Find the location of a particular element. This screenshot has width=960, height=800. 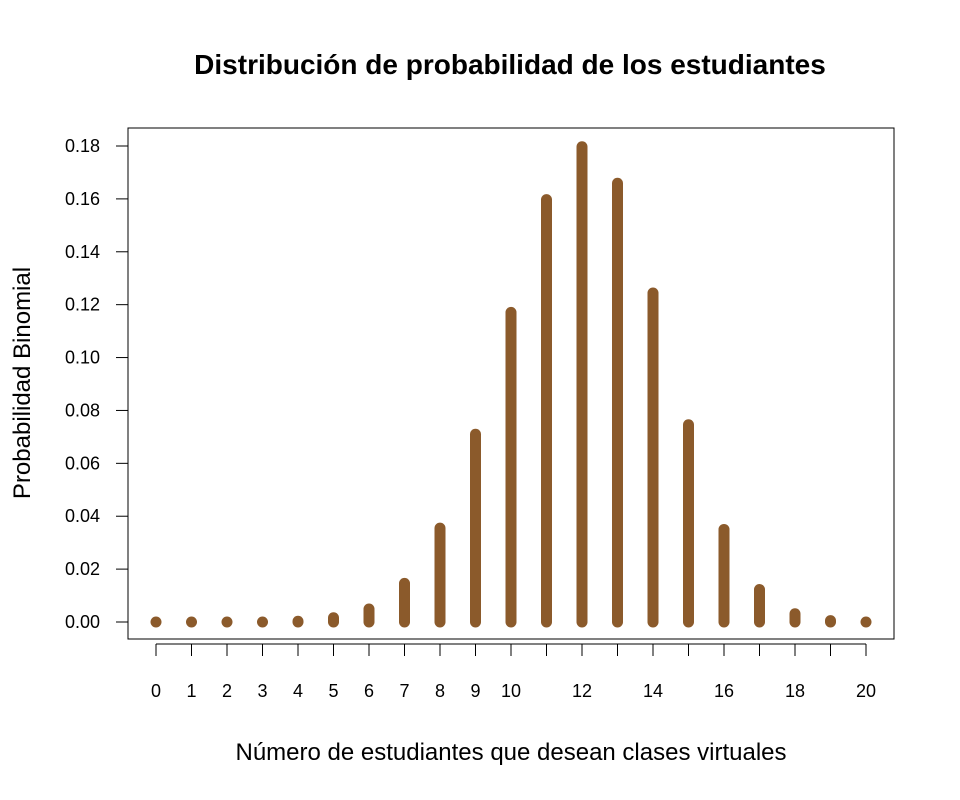

y-axis-label: Probabilidad Binomial is located at coordinates (22, 383).